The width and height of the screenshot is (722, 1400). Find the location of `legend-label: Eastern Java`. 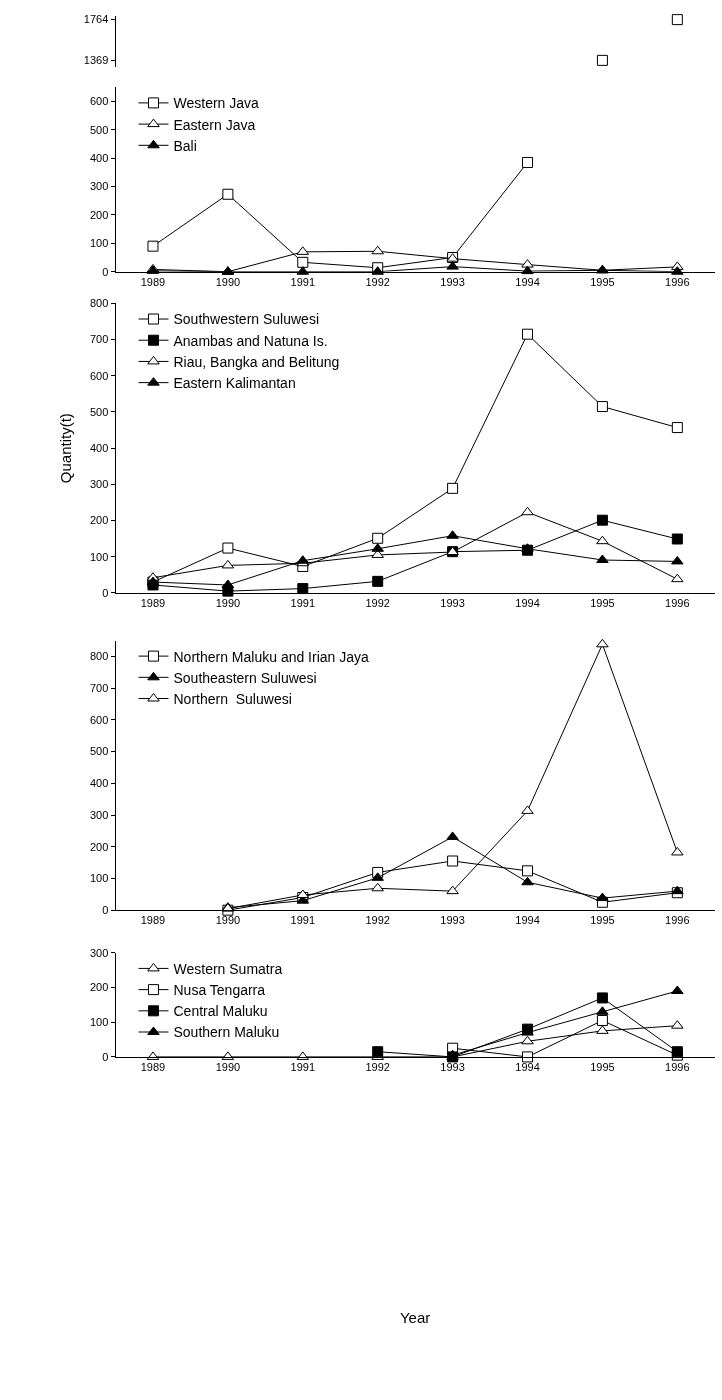

legend-label: Eastern Java is located at coordinates (214, 124).